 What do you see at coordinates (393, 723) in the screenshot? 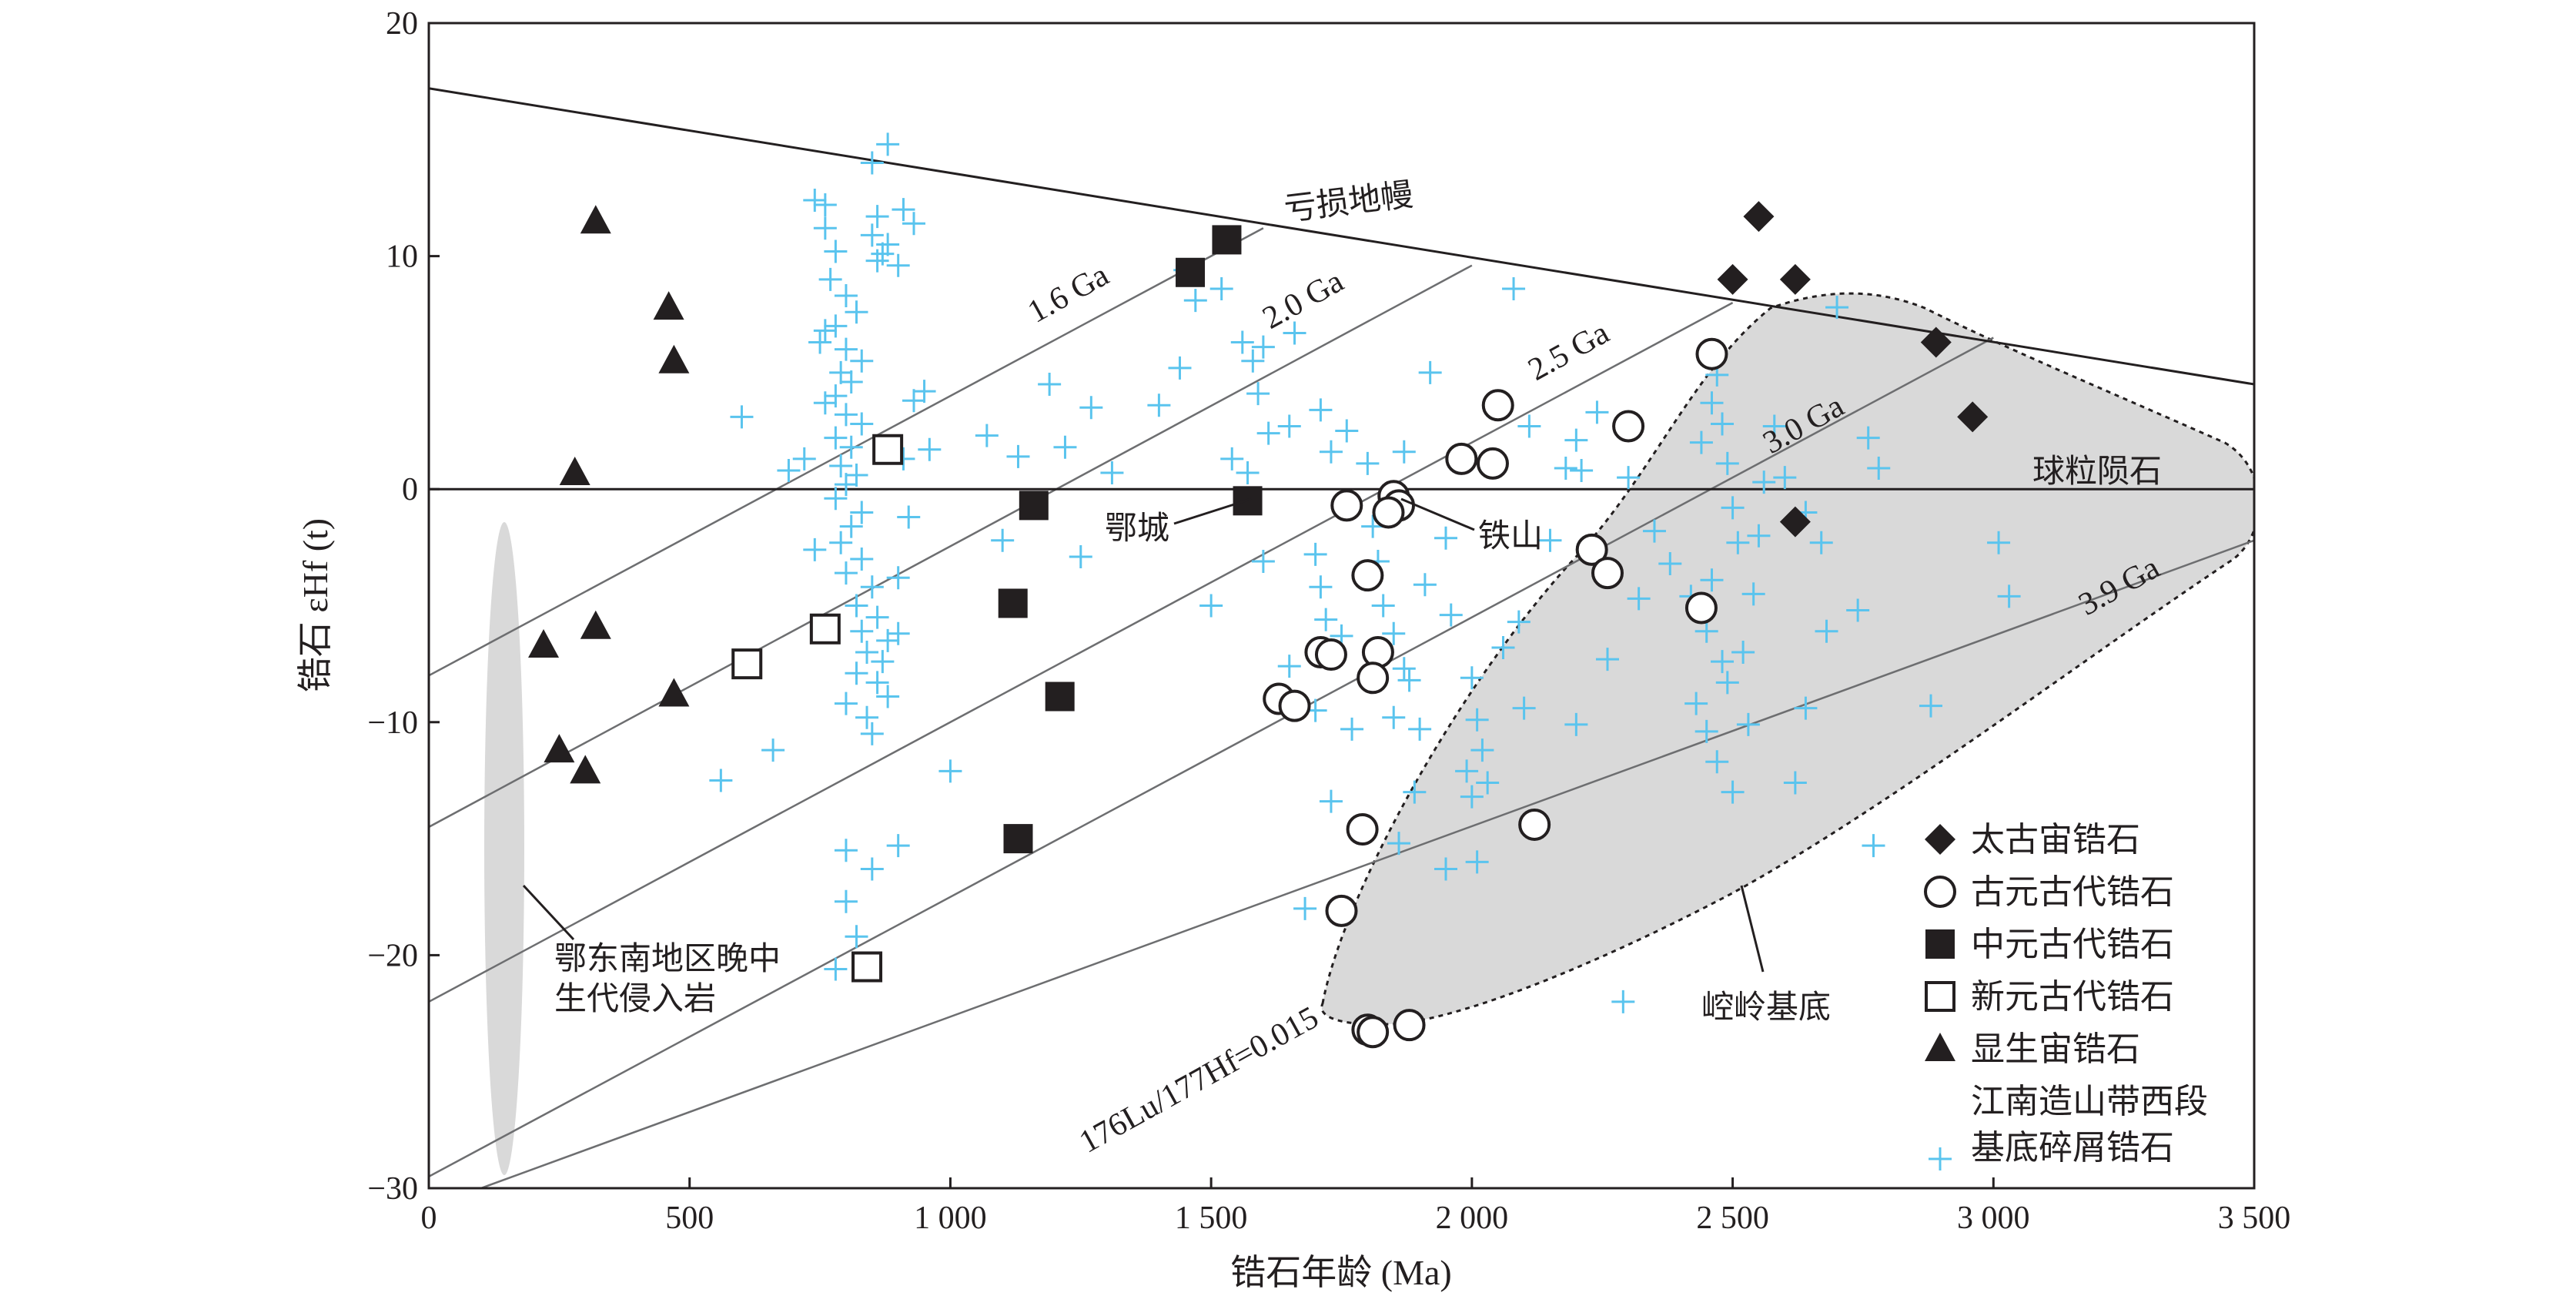
I see `y-tick-label-2: −10` at bounding box center [393, 723].